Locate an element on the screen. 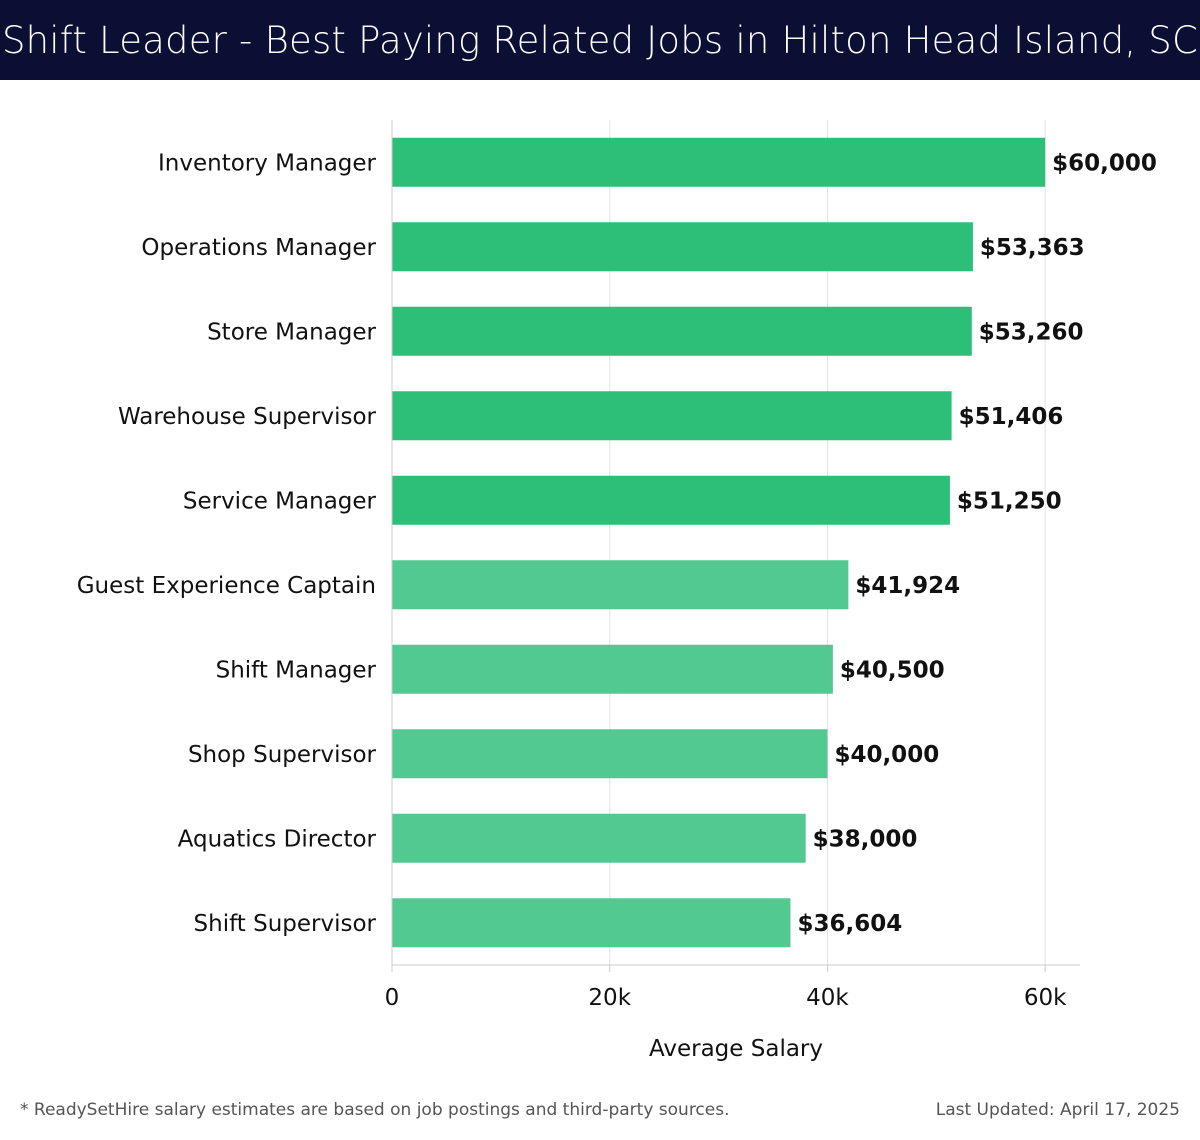 This screenshot has width=1200, height=1140. x-tick-label: 40k is located at coordinates (827, 998).